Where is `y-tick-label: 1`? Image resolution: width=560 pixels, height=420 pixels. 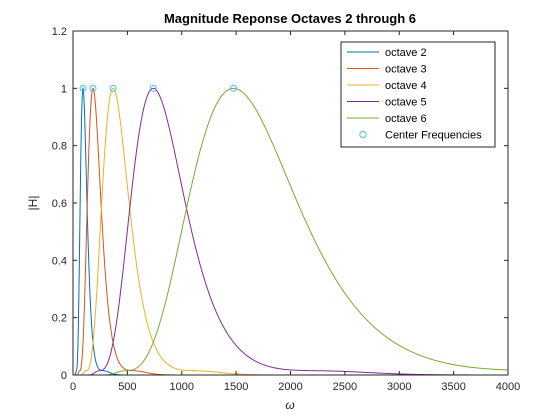 y-tick-label: 1 is located at coordinates (64, 89).